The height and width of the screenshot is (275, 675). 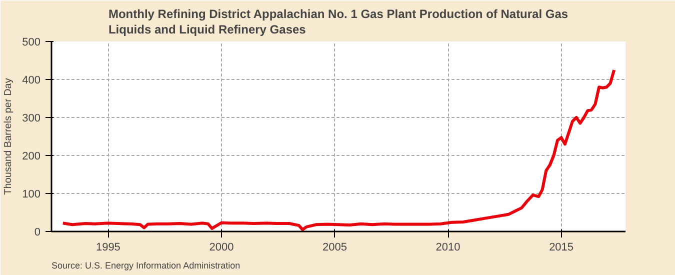 I want to click on y-tick-label: 0, so click(x=37, y=232).